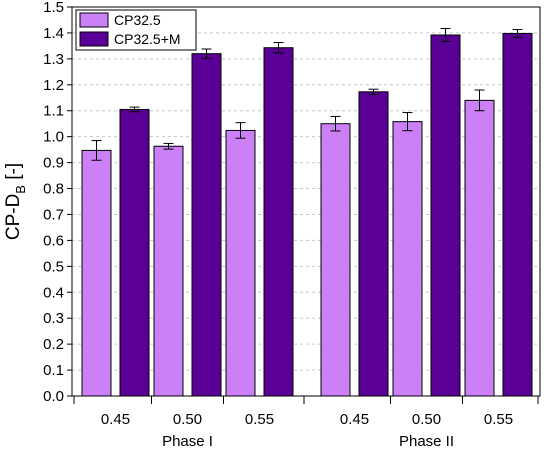 This screenshot has height=453, width=550. What do you see at coordinates (53, 163) in the screenshot?
I see `y-tick-label: 0.9` at bounding box center [53, 163].